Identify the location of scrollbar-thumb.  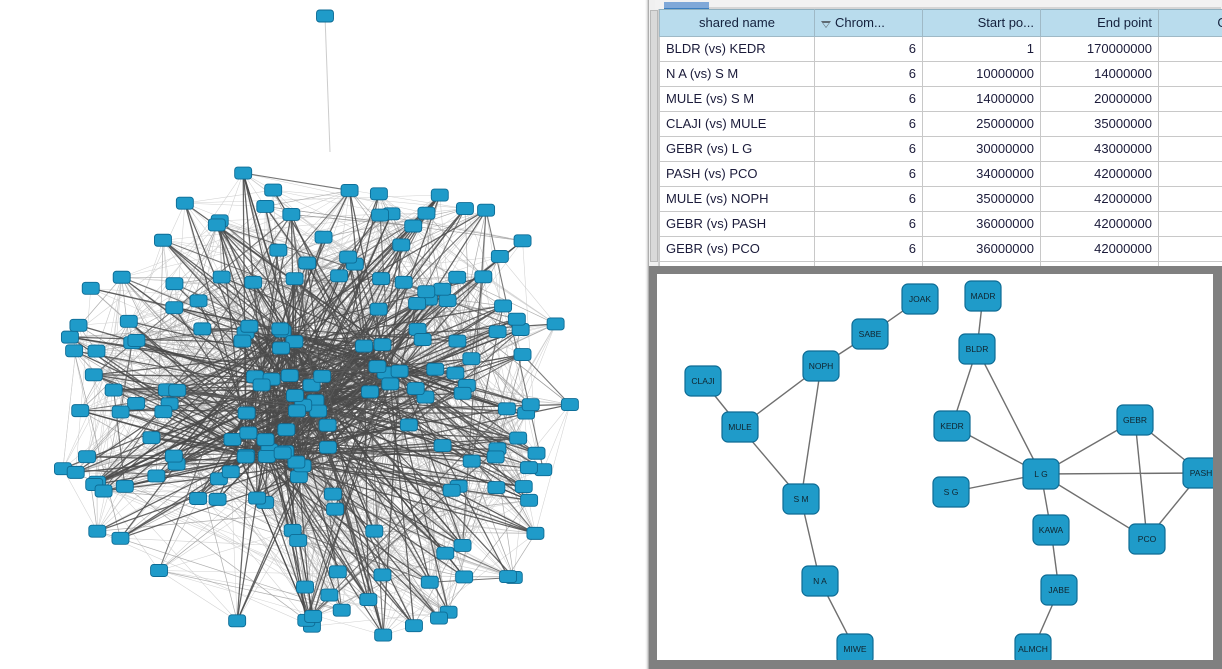
(654, 136).